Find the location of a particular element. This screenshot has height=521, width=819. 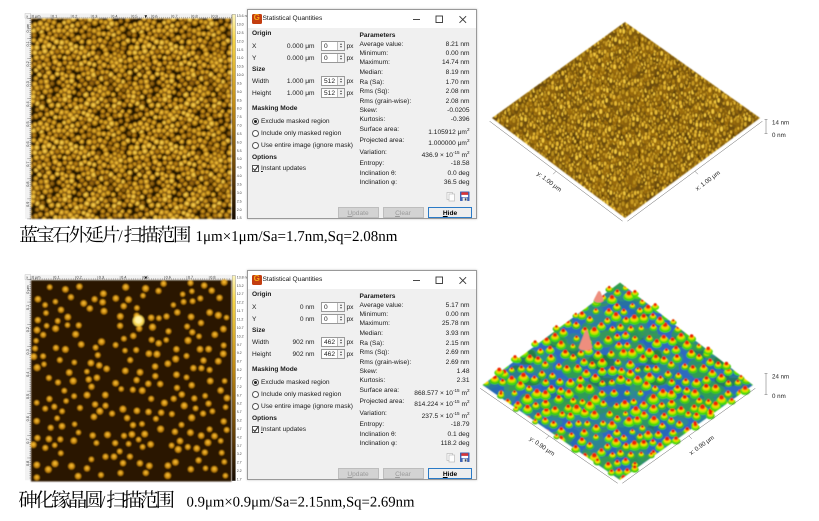

svg-text: 2.2 is located at coordinates (239, 471).